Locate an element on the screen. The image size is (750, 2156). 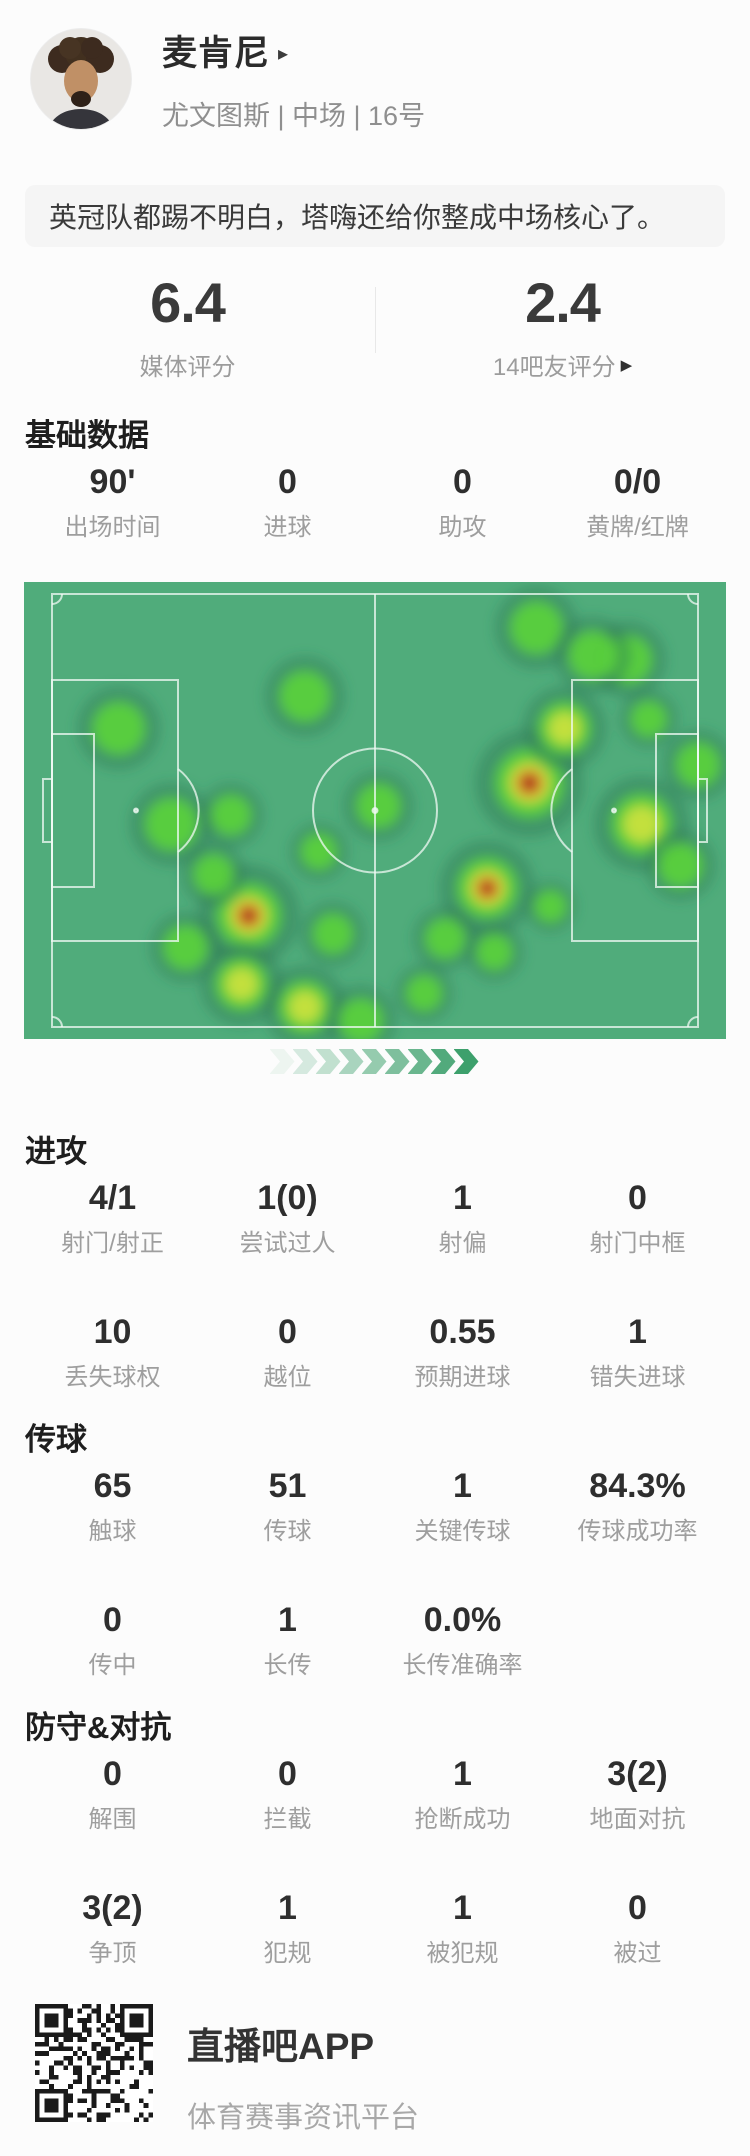
qr-code-pattern is located at coordinates (94, 2063).